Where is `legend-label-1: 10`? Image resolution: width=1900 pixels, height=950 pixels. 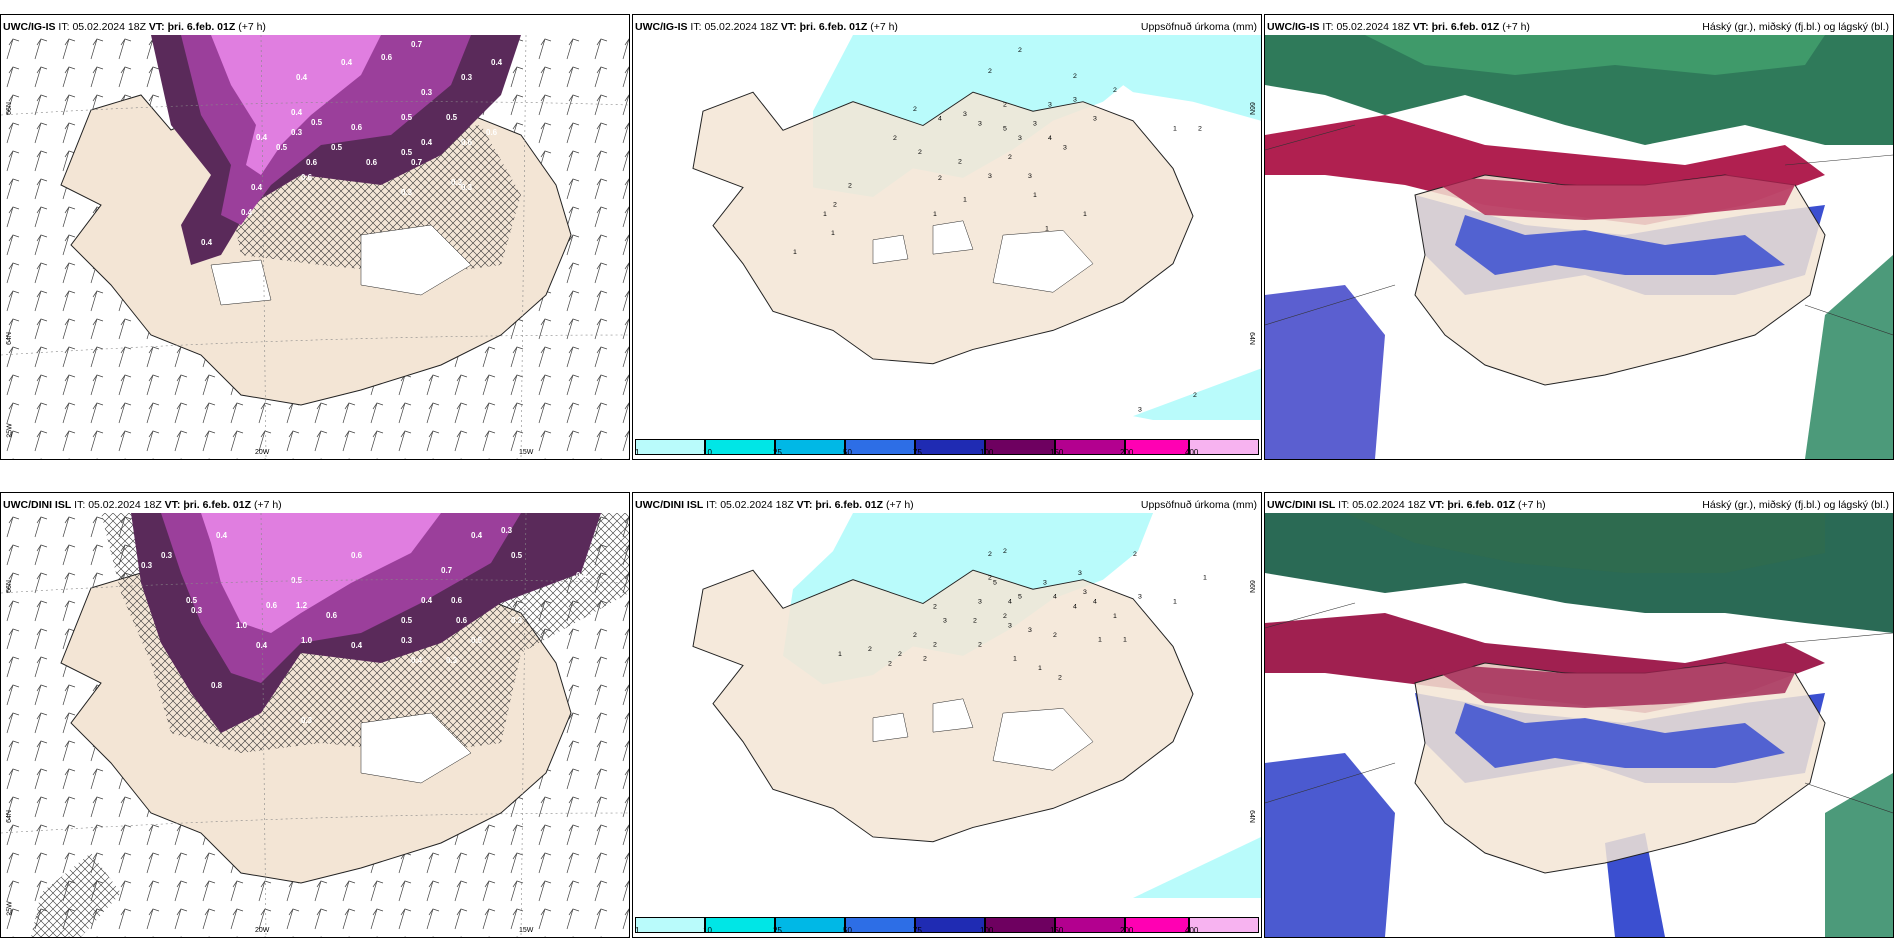 legend-label-1: 10 is located at coordinates (707, 930).